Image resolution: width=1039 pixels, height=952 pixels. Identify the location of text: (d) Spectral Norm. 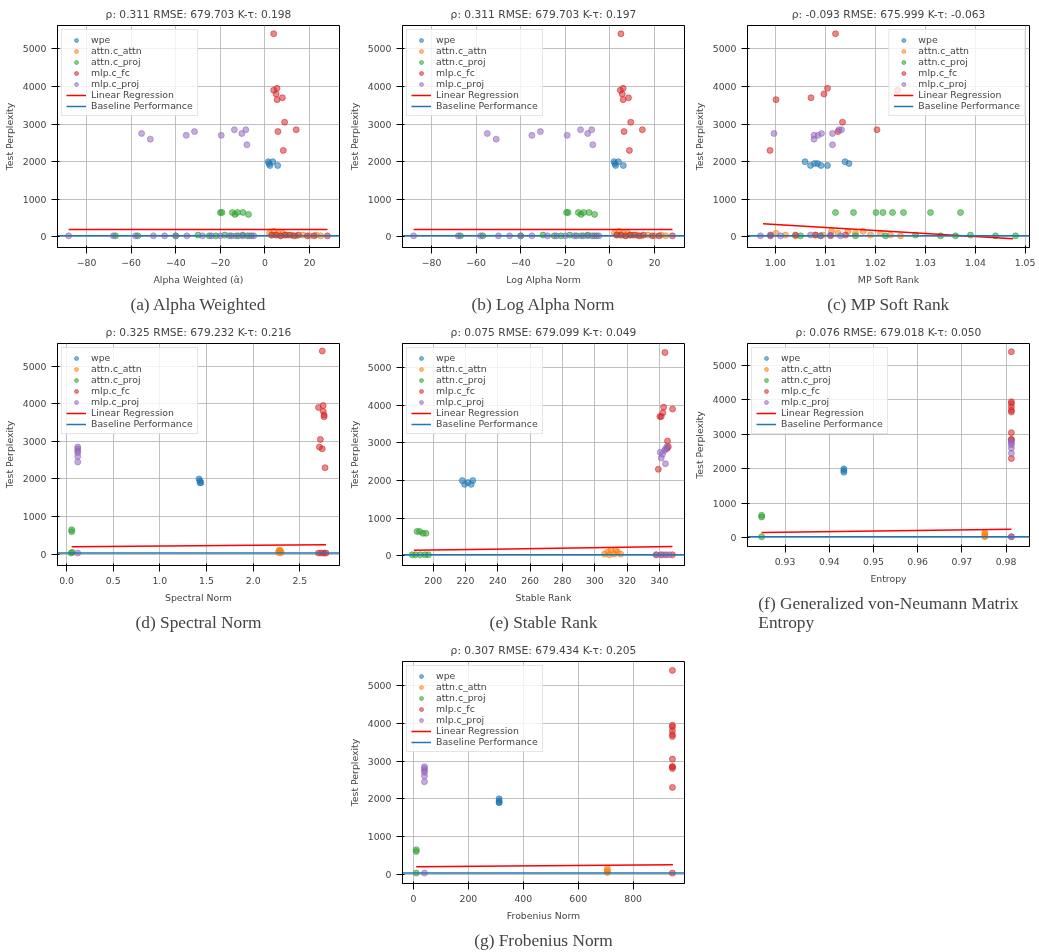
(199, 622).